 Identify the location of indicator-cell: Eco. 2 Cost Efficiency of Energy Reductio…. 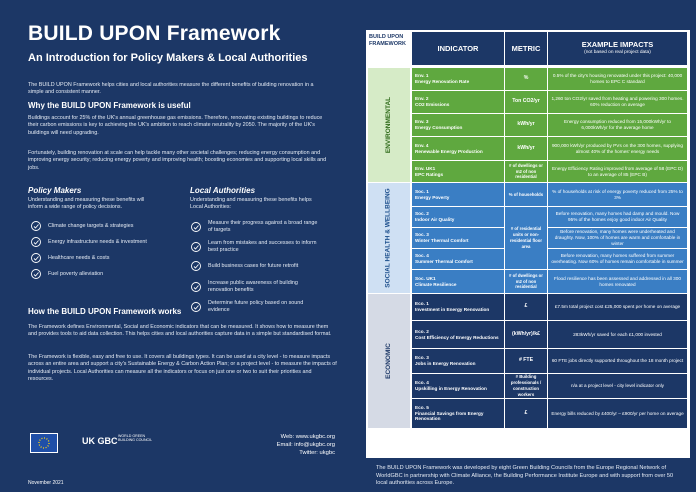
(458, 335).